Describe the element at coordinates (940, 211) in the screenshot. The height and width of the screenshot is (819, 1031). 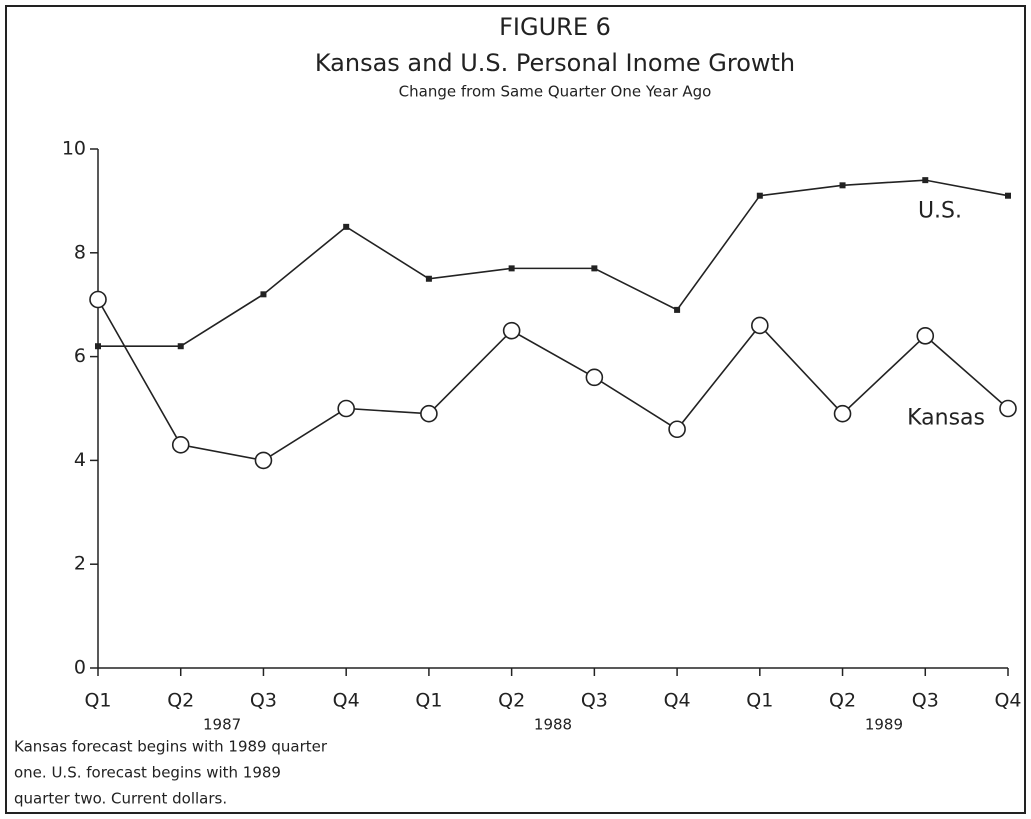
I see `series-label: U.S.` at that location.